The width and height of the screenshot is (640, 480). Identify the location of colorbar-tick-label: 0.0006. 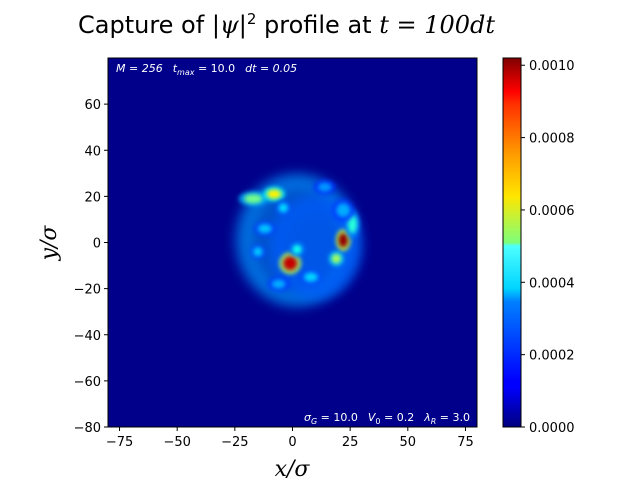
(552, 211).